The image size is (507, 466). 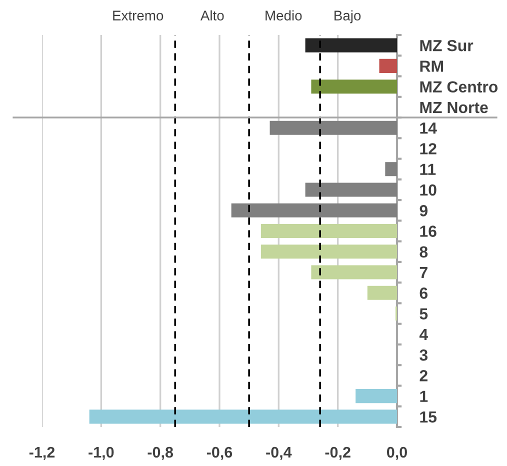 What do you see at coordinates (428, 128) in the screenshot?
I see `y-tick-label: 14` at bounding box center [428, 128].